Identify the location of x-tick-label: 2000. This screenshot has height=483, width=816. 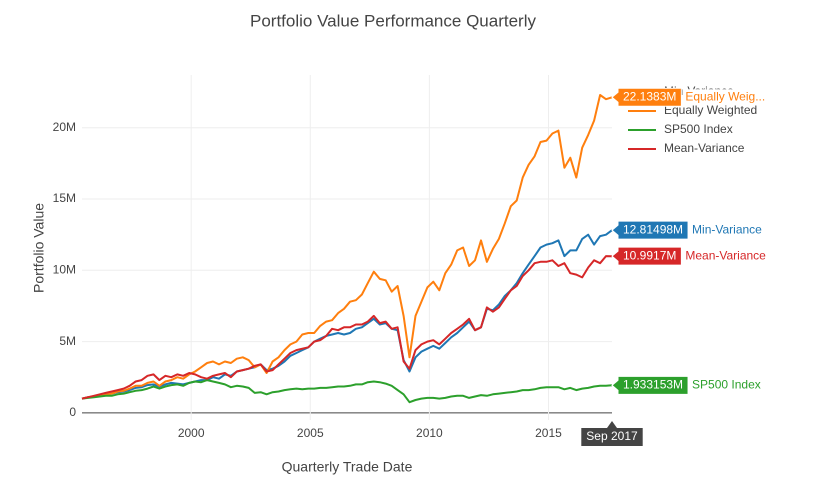
(191, 433).